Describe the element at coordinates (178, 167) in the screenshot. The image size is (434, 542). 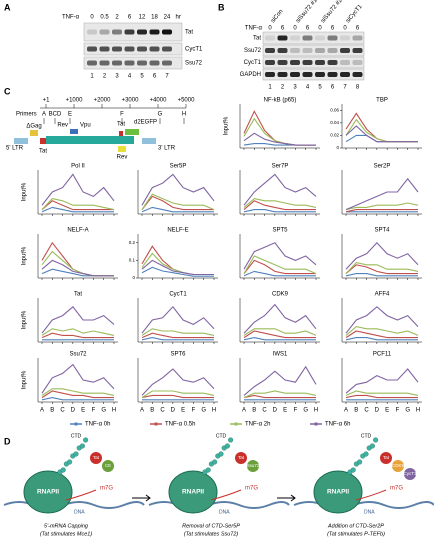
I see `chart-title: Ser5P` at that location.